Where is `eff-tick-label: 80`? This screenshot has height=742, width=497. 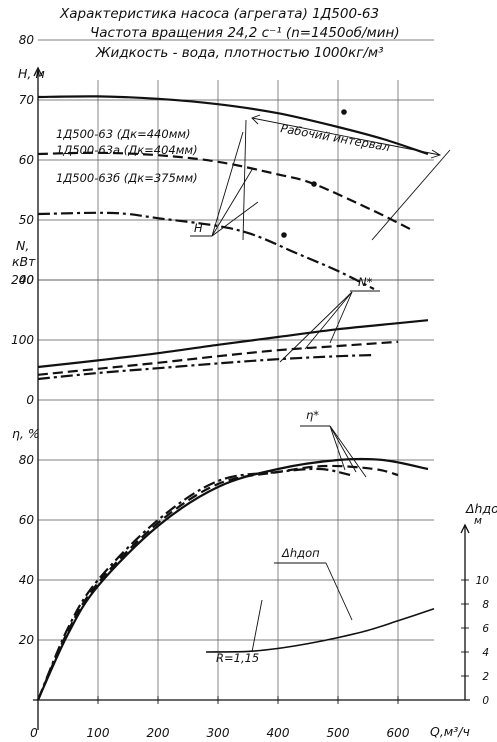
eff-tick-label: 80 is located at coordinates (27, 460).